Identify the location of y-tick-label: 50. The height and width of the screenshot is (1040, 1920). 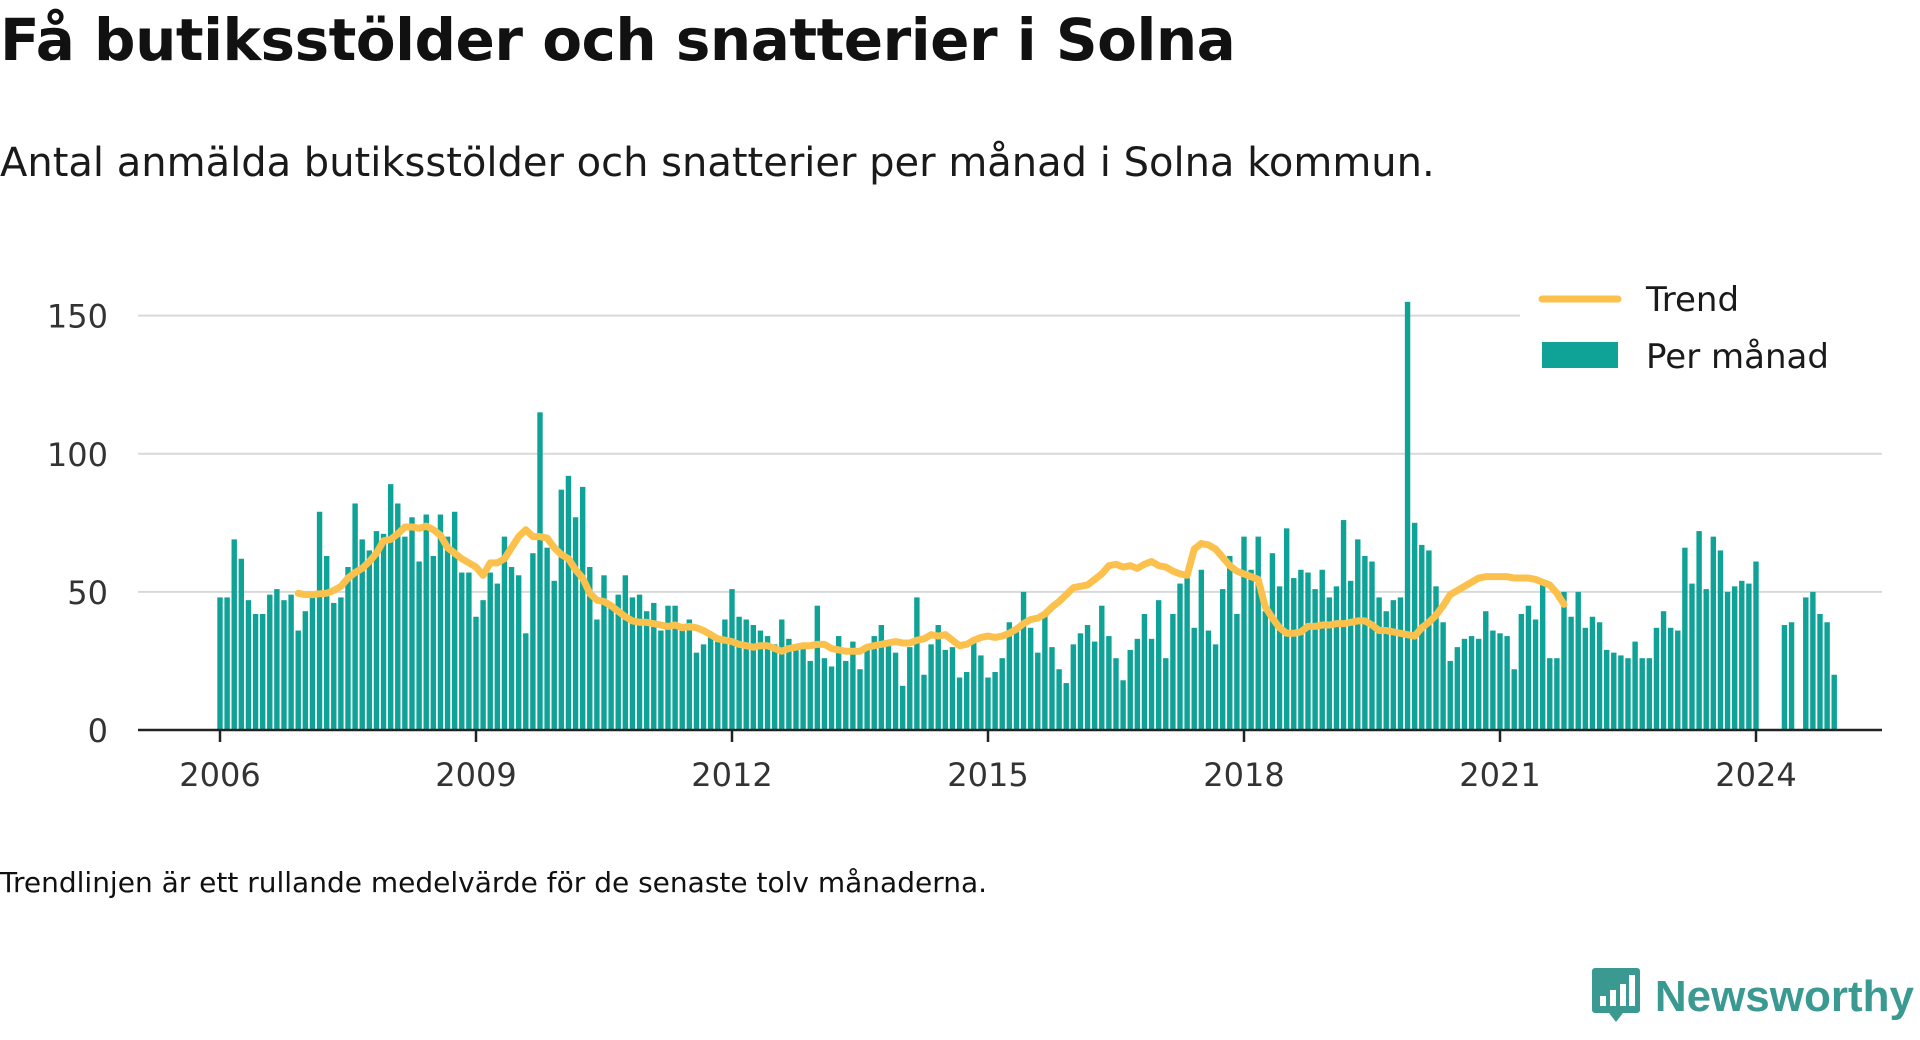
(87, 593).